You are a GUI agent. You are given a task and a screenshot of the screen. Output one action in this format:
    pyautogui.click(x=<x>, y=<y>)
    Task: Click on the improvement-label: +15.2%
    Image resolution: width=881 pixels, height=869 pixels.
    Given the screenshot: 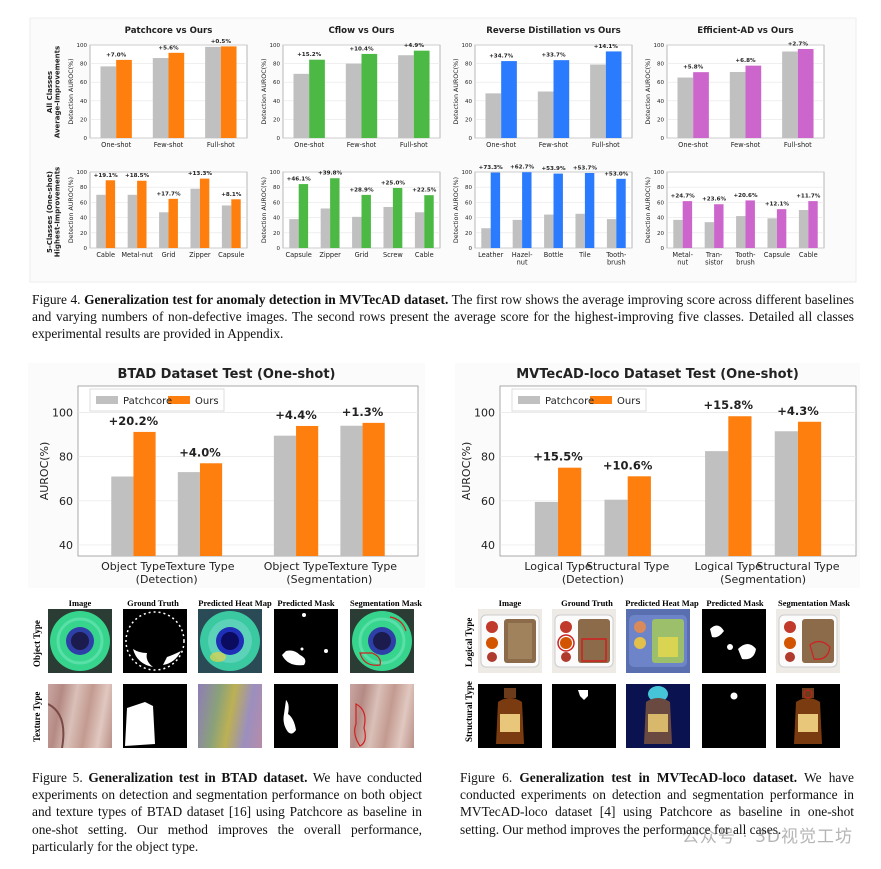 What is the action you would take?
    pyautogui.click(x=309, y=55)
    